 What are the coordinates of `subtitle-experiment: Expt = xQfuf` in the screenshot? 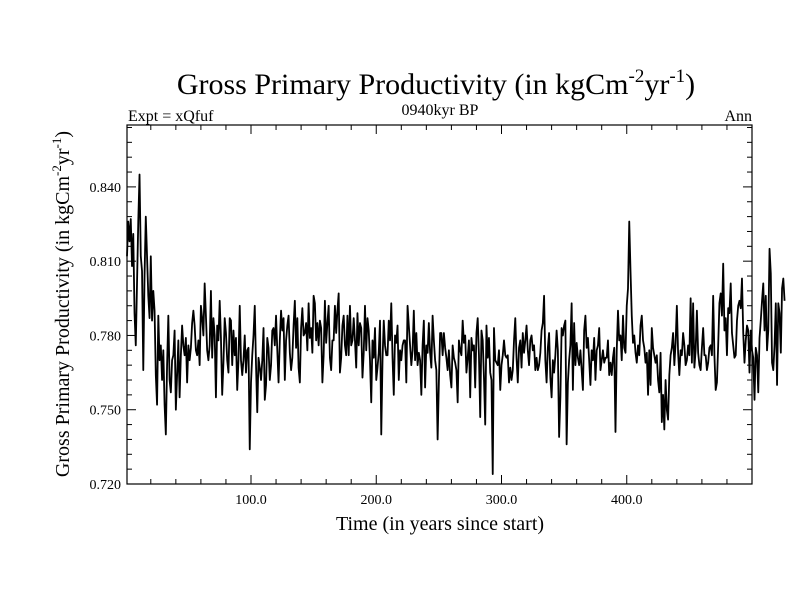 It's located at (171, 116).